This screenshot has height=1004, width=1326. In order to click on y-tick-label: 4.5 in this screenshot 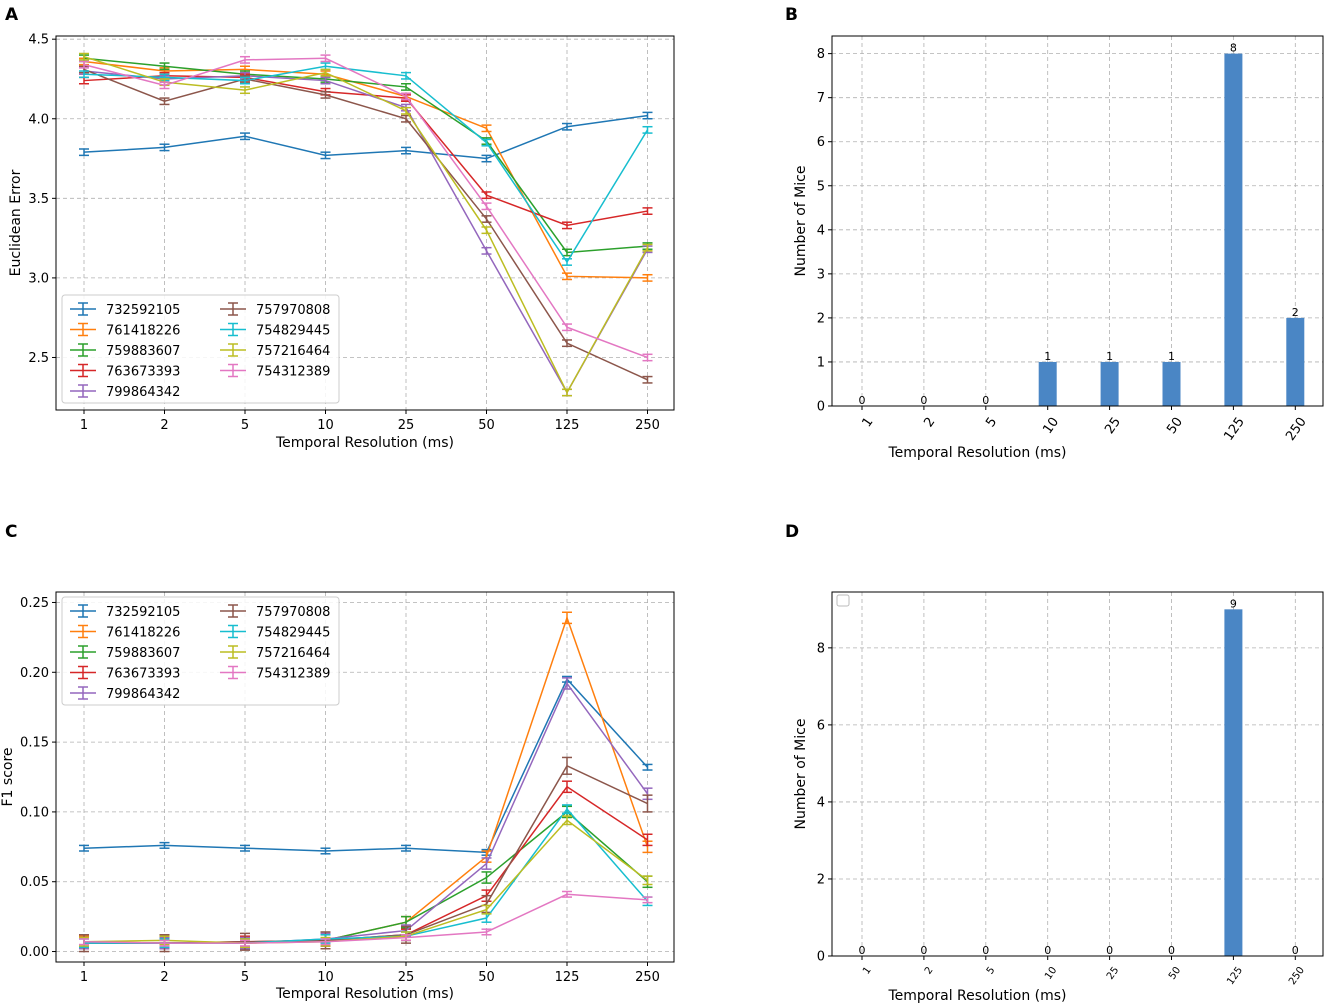, I will do `click(38, 40)`.